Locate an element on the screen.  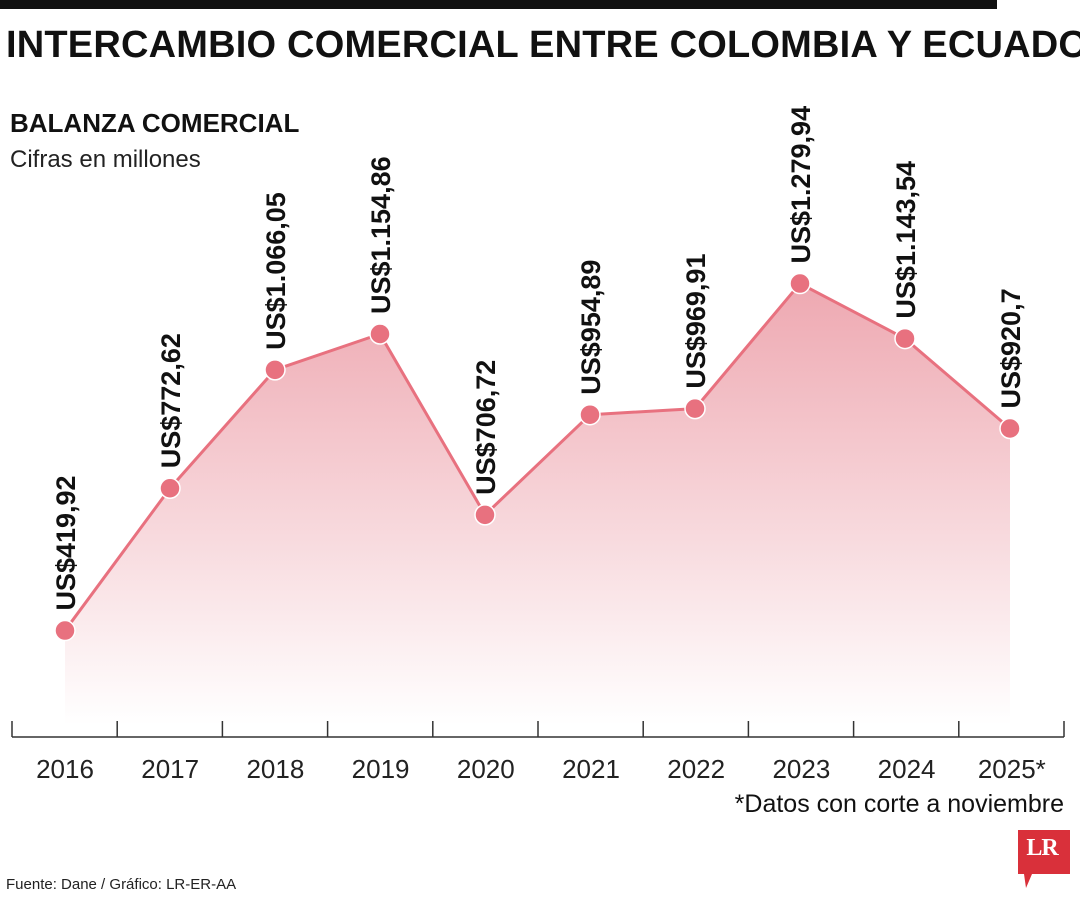
data-label: US$954,89 is located at coordinates (591, 327).